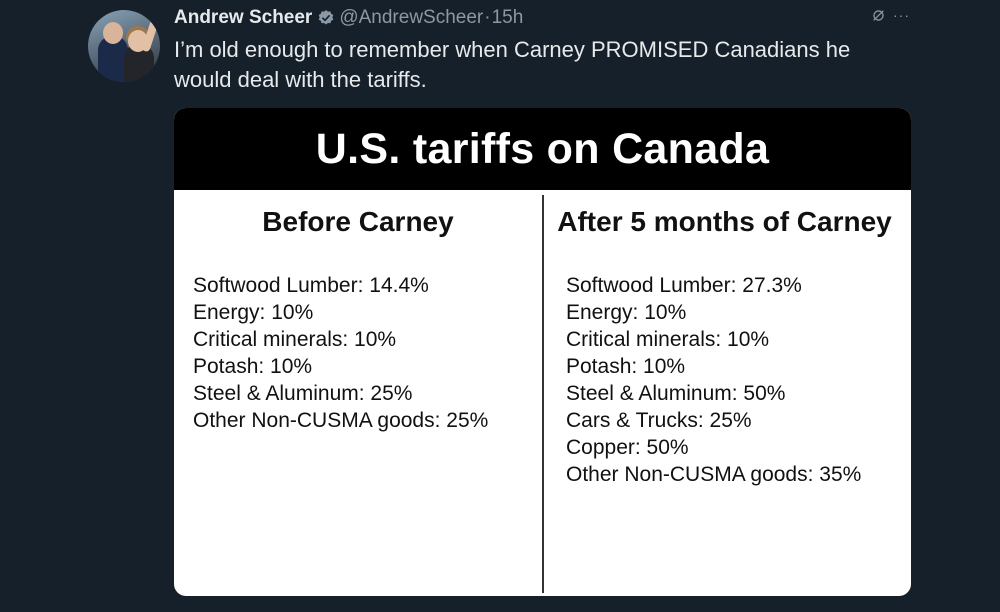  I want to click on image-title: U.S. tariffs on Canada, so click(542, 148).